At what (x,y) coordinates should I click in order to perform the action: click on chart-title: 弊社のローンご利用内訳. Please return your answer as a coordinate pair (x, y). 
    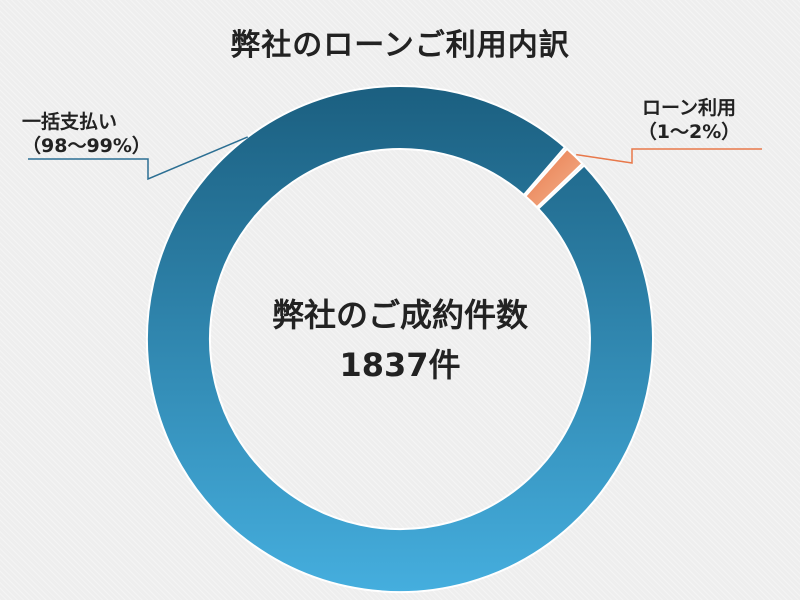
    Looking at the image, I should click on (400, 45).